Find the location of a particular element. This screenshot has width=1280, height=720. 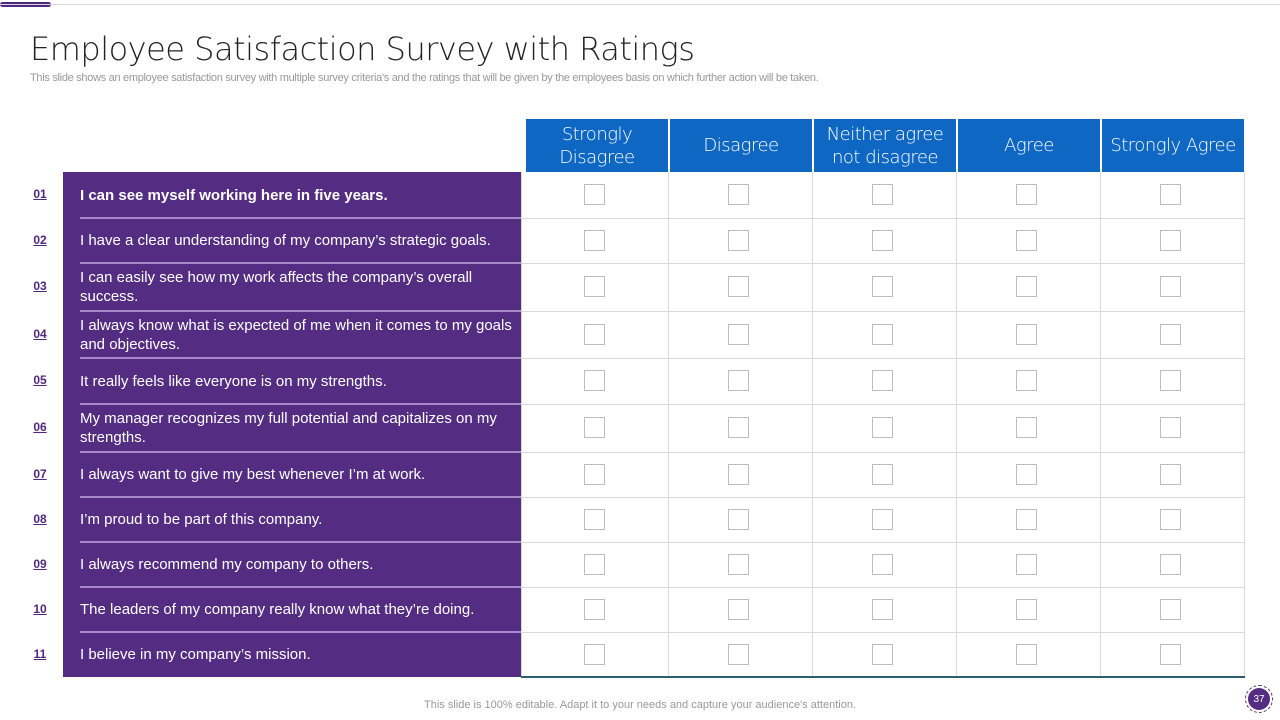

row-number: 05 is located at coordinates (40, 380).